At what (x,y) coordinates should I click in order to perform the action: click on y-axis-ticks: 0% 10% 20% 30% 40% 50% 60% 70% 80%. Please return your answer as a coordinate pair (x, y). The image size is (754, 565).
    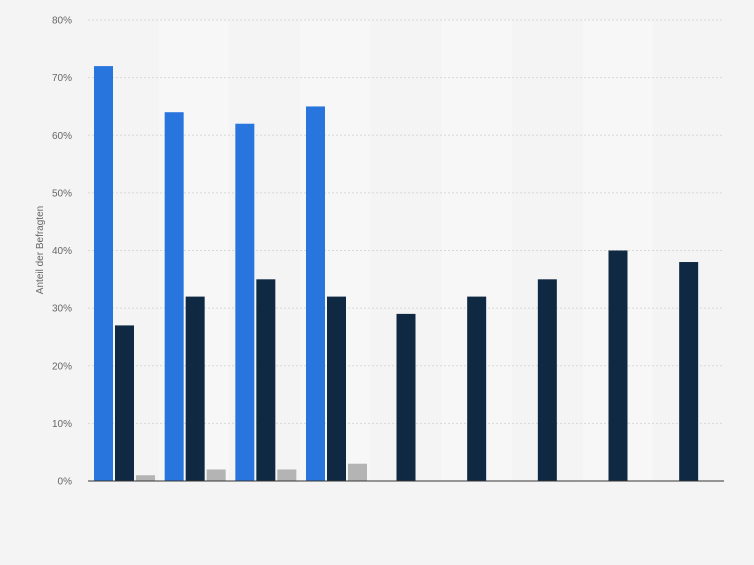
    Looking at the image, I should click on (62, 252).